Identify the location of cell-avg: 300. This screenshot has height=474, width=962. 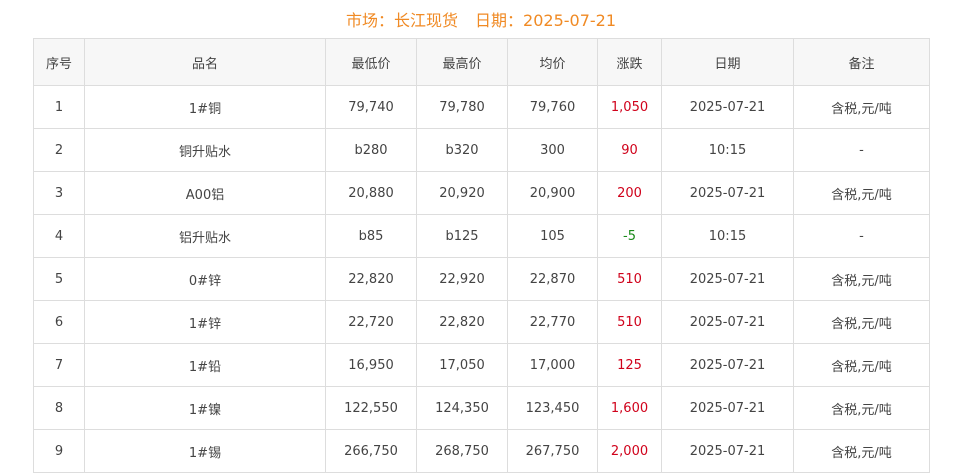
(552, 150).